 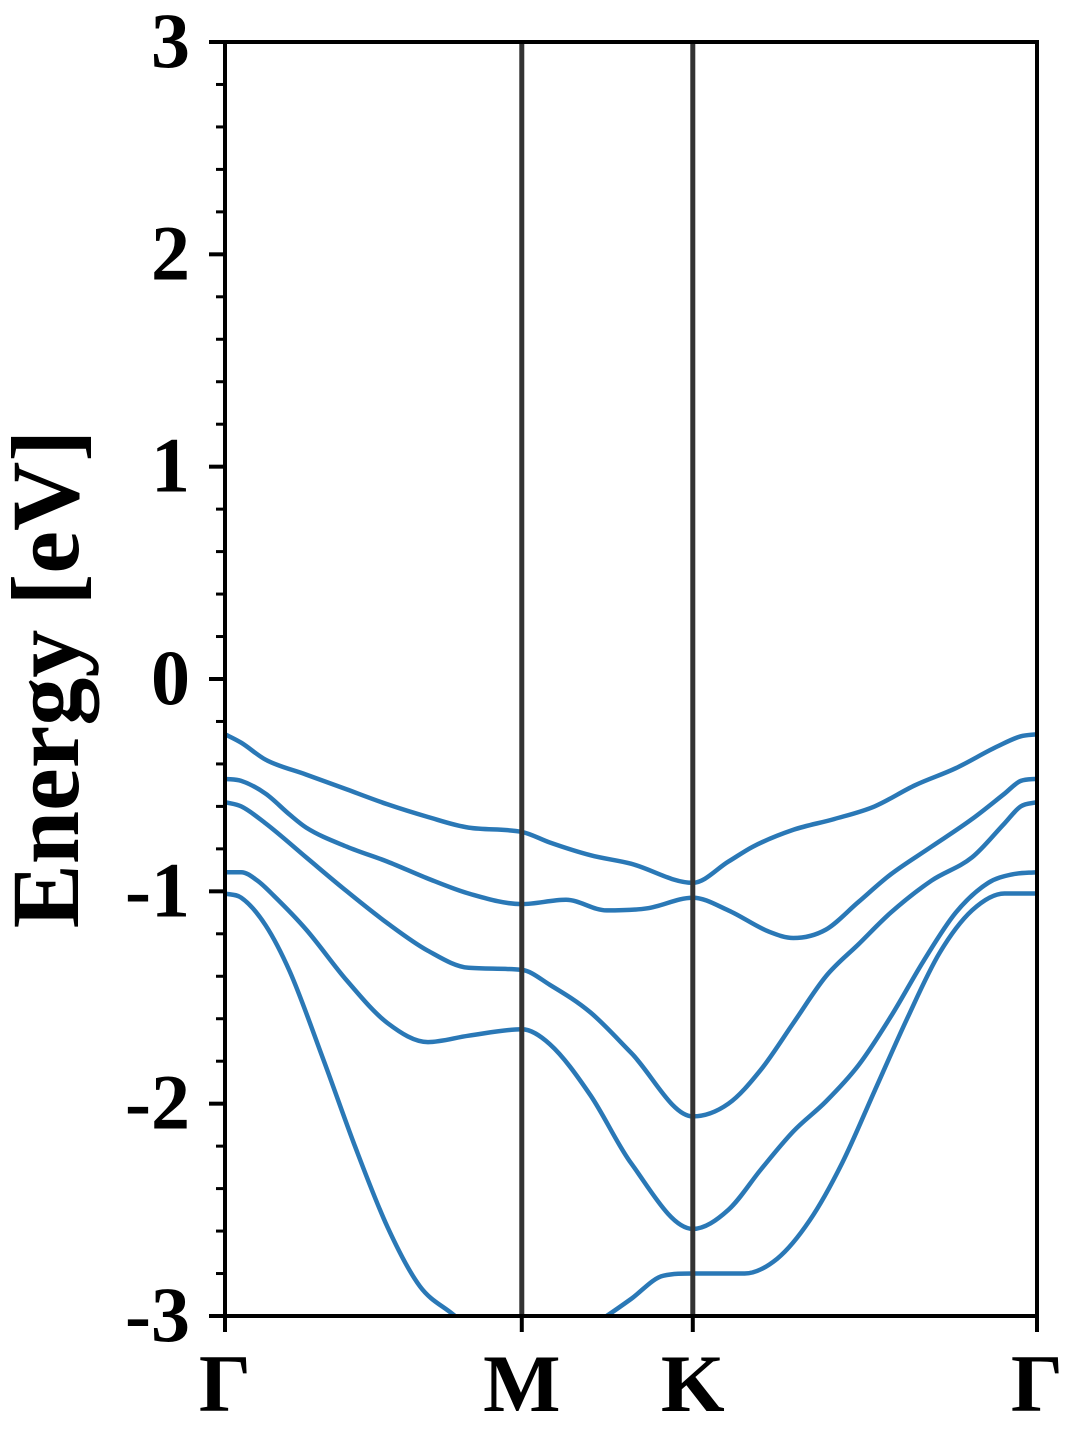 What do you see at coordinates (607, 679) in the screenshot?
I see `high-symmetry-lines` at bounding box center [607, 679].